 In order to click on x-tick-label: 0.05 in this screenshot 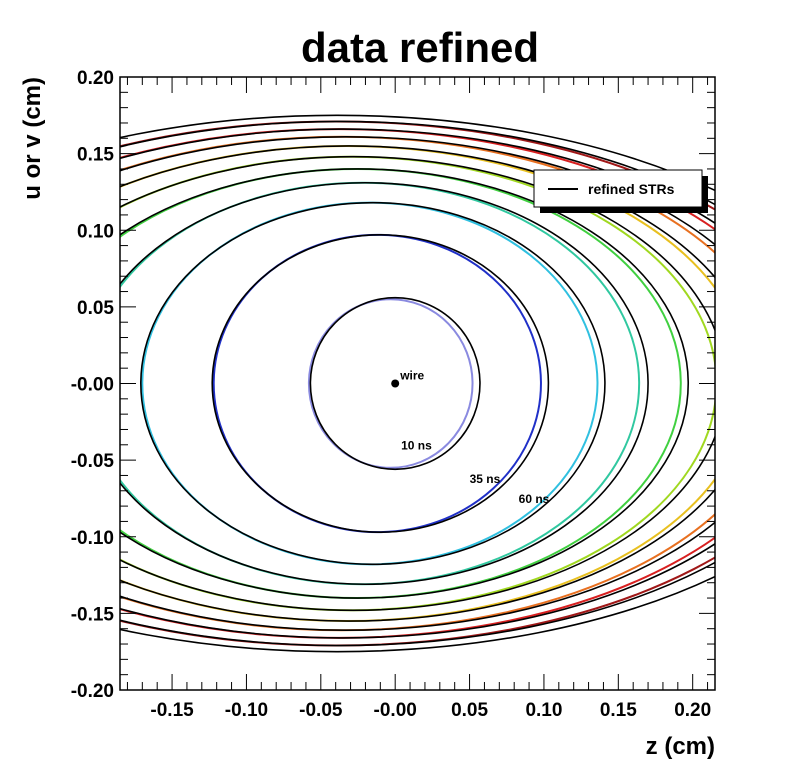, I will do `click(469, 710)`.